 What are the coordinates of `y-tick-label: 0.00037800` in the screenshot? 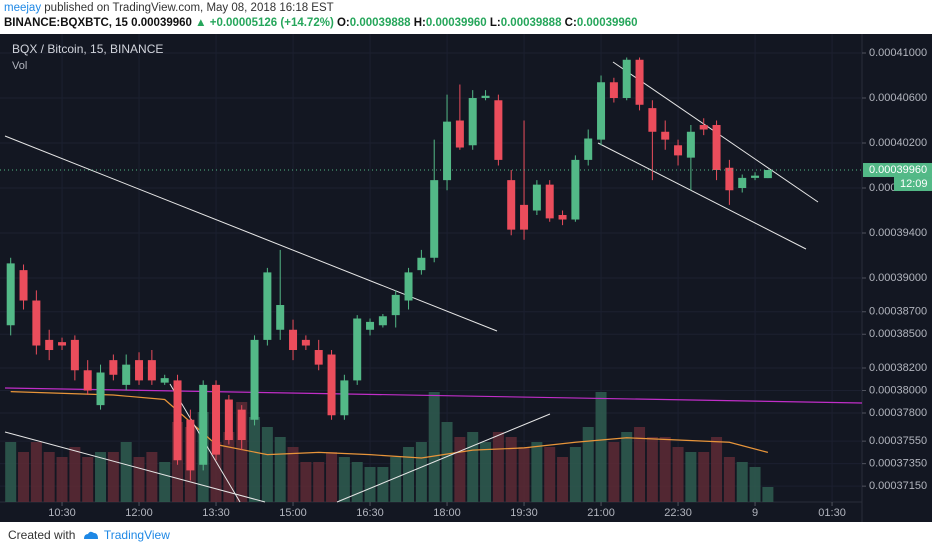 It's located at (898, 413).